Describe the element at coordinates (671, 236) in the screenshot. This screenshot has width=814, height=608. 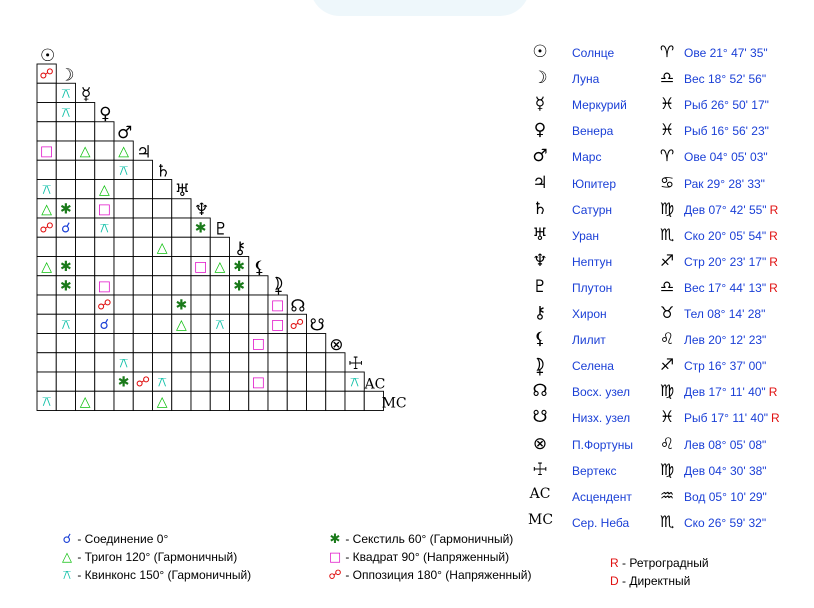
I see `planet-row: ♅ Уран ♏ Ско 20° 05' 54" R` at that location.